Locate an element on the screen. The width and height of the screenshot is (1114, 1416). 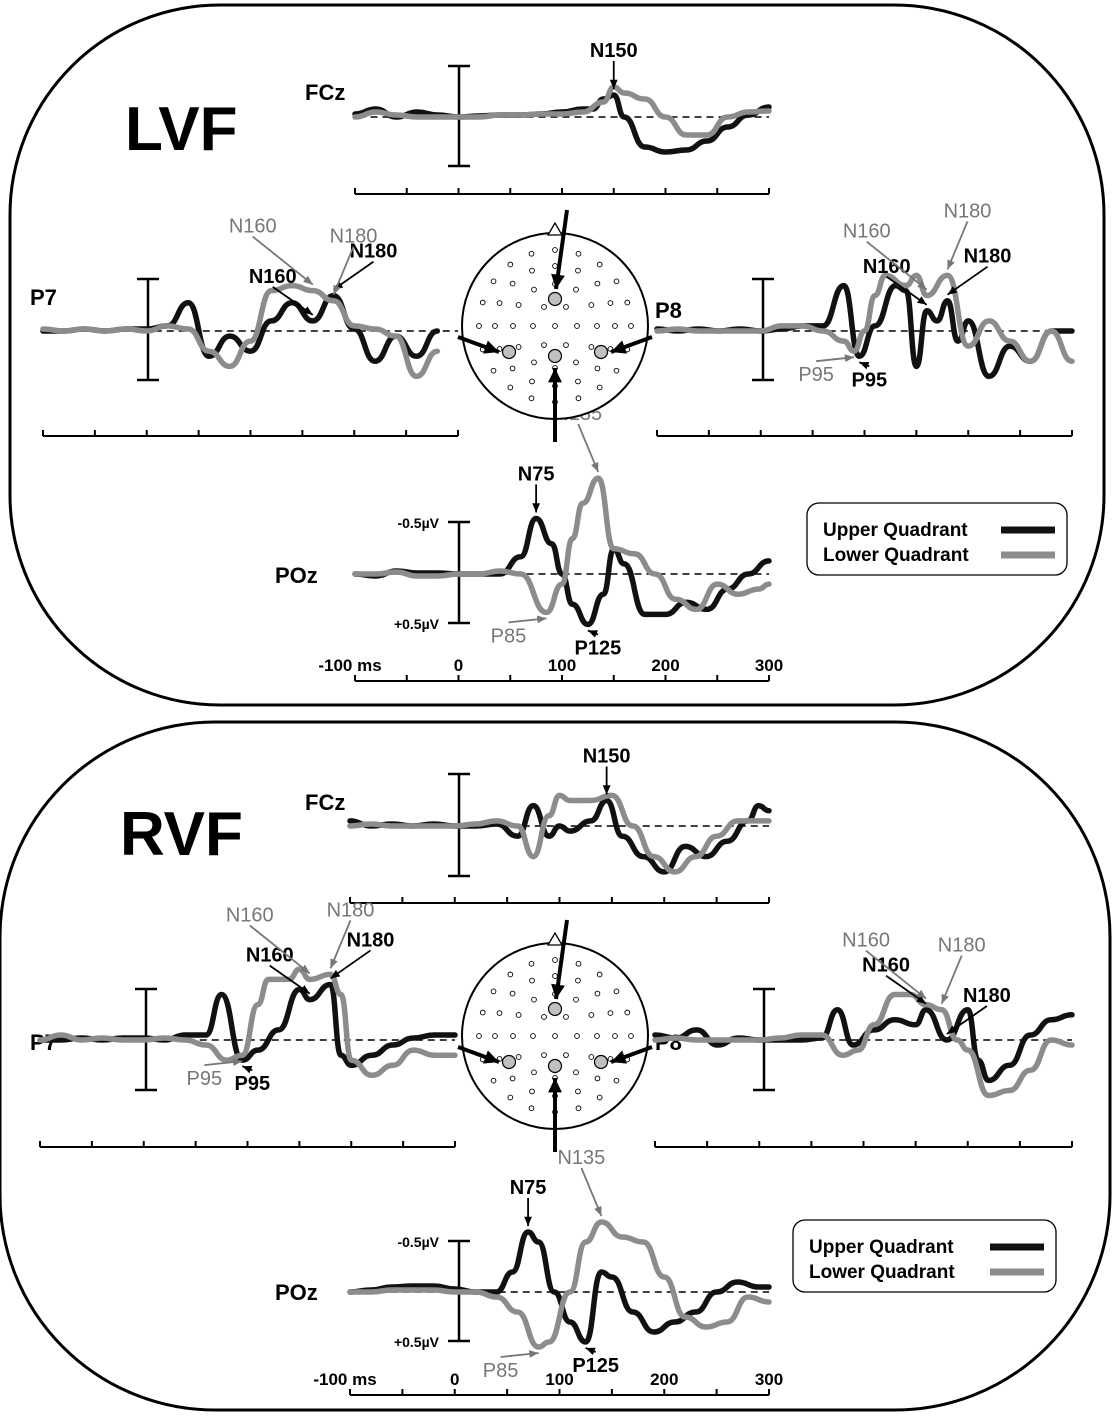
x-tick-label: 0 is located at coordinates (458, 665).